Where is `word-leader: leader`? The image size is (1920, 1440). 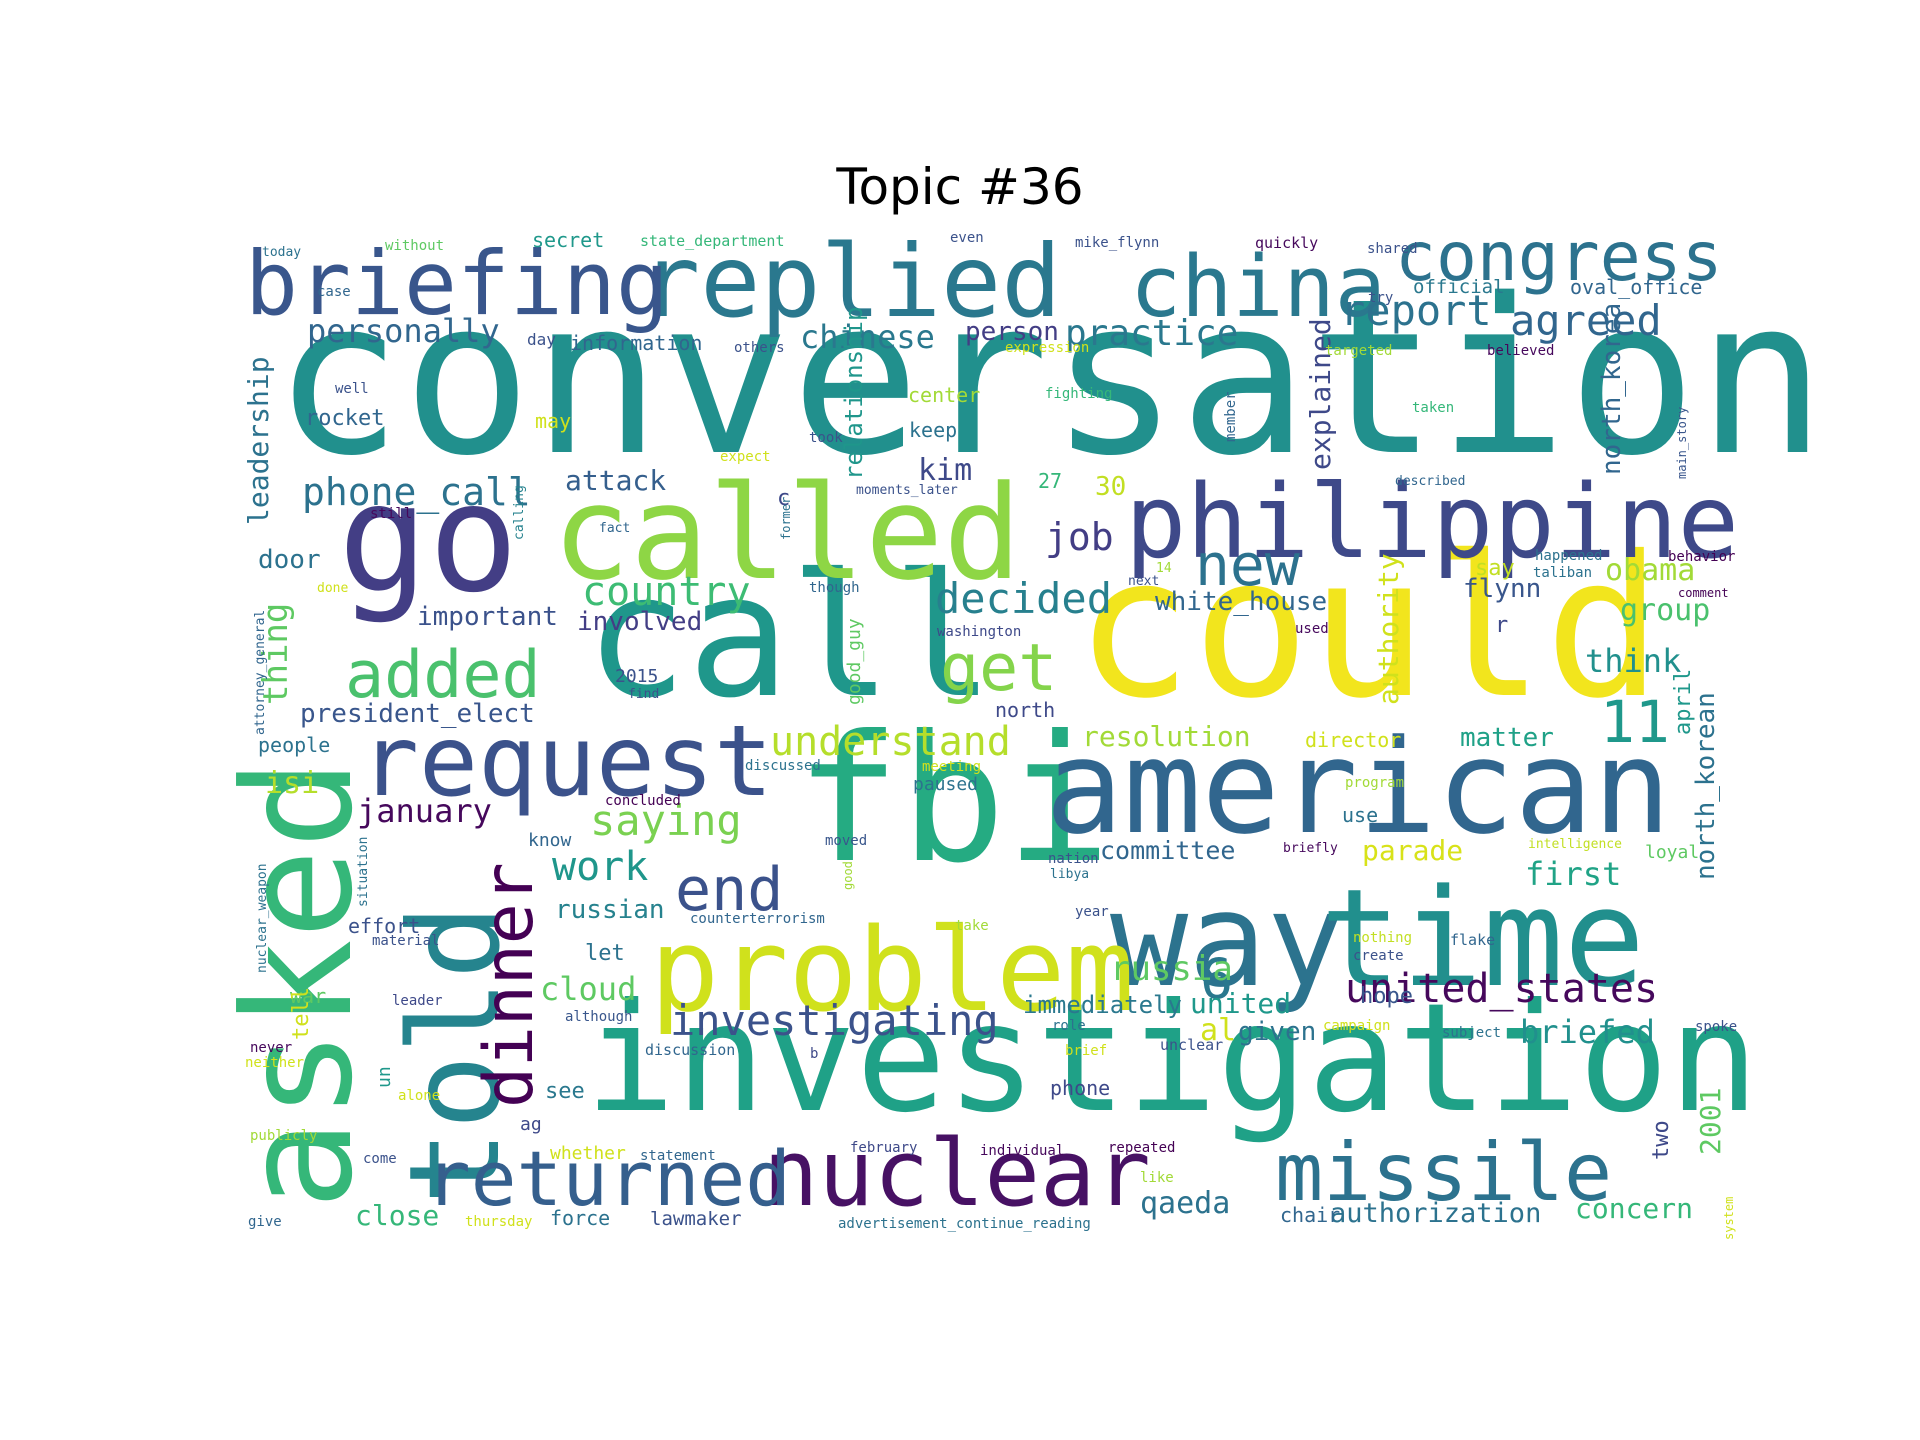 word-leader: leader is located at coordinates (417, 1001).